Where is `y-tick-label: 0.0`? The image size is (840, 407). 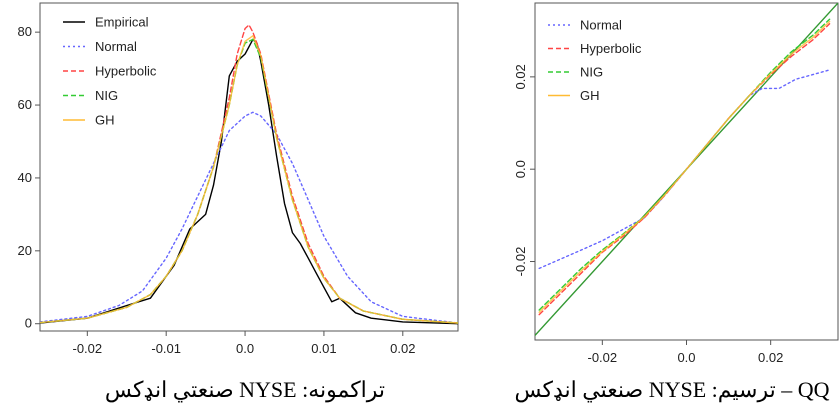
y-tick-label: 0.0 is located at coordinates (520, 169).